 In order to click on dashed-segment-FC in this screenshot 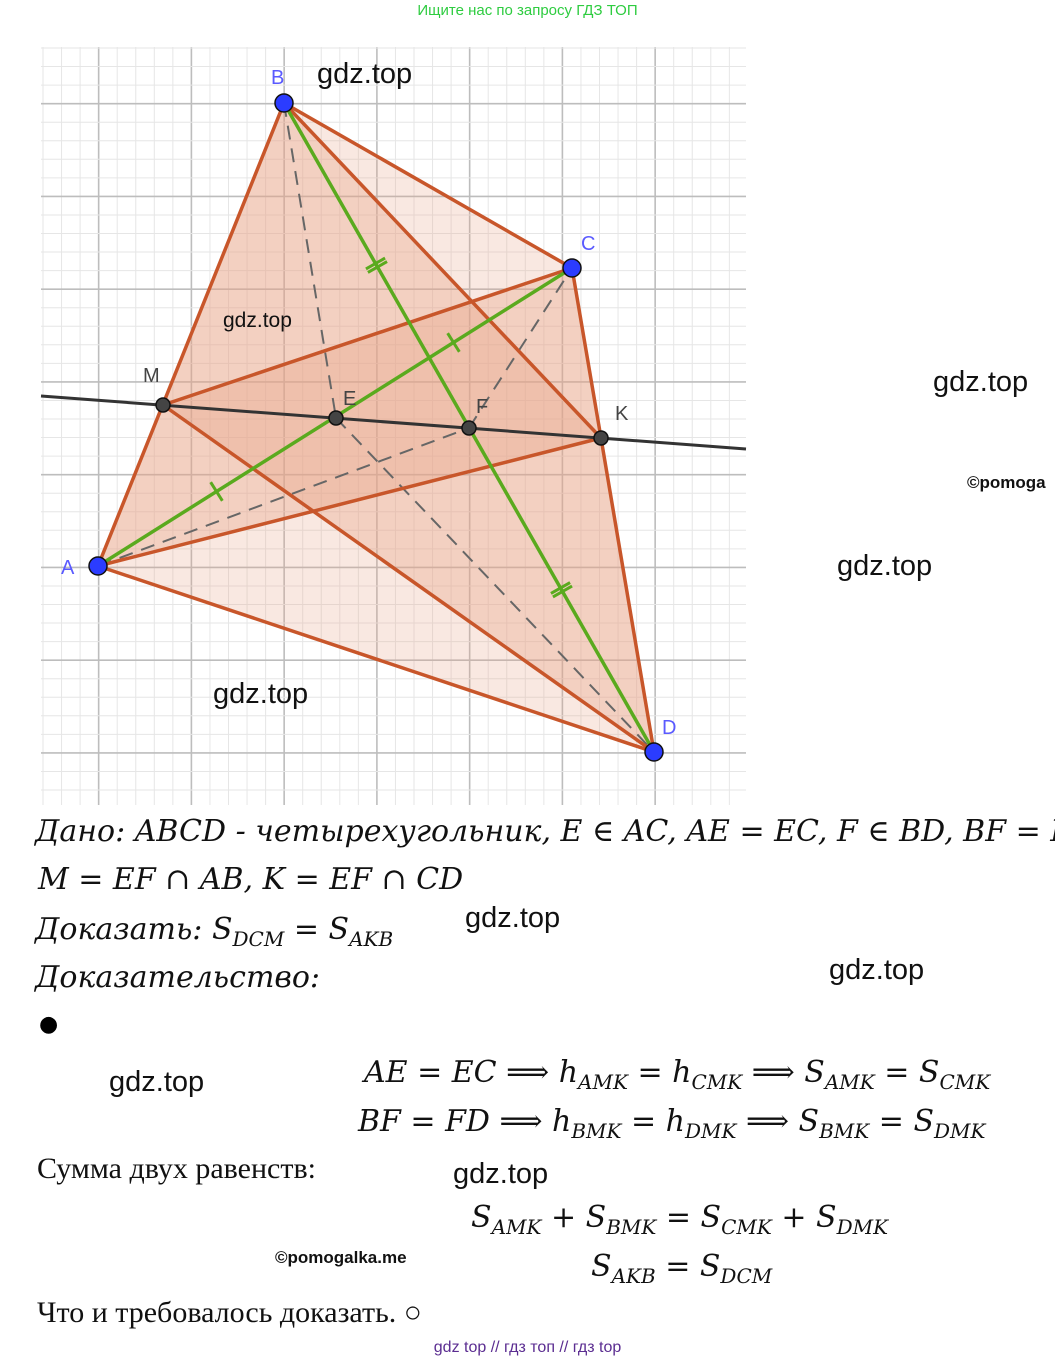, I will do `click(520, 348)`.